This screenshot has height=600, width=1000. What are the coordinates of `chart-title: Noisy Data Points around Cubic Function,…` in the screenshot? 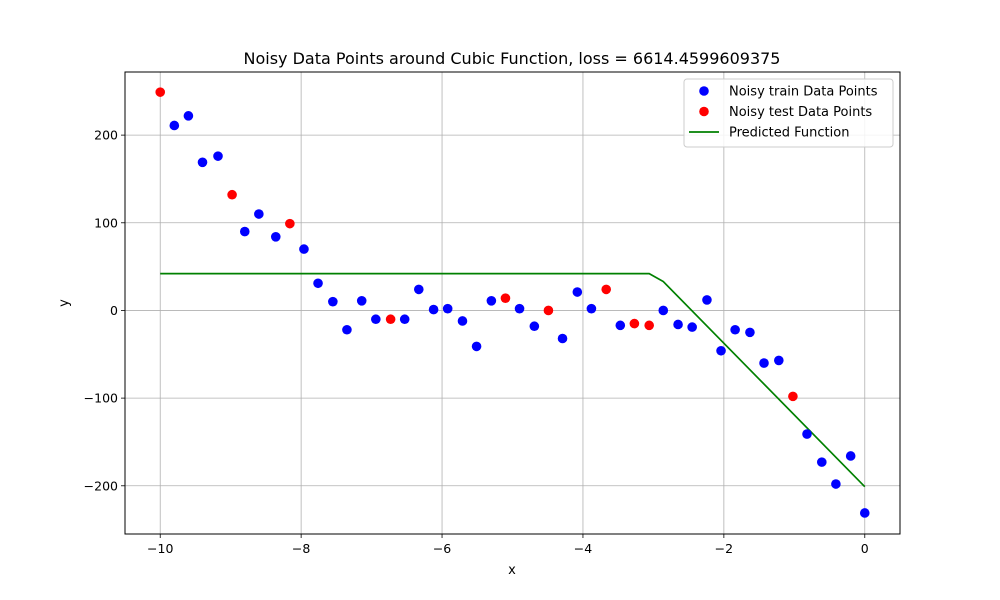 It's located at (512, 58).